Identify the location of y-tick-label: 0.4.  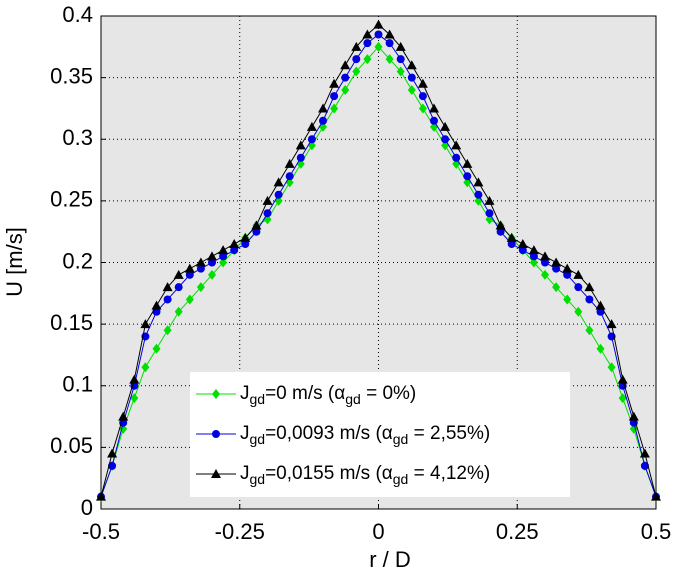
(77, 14).